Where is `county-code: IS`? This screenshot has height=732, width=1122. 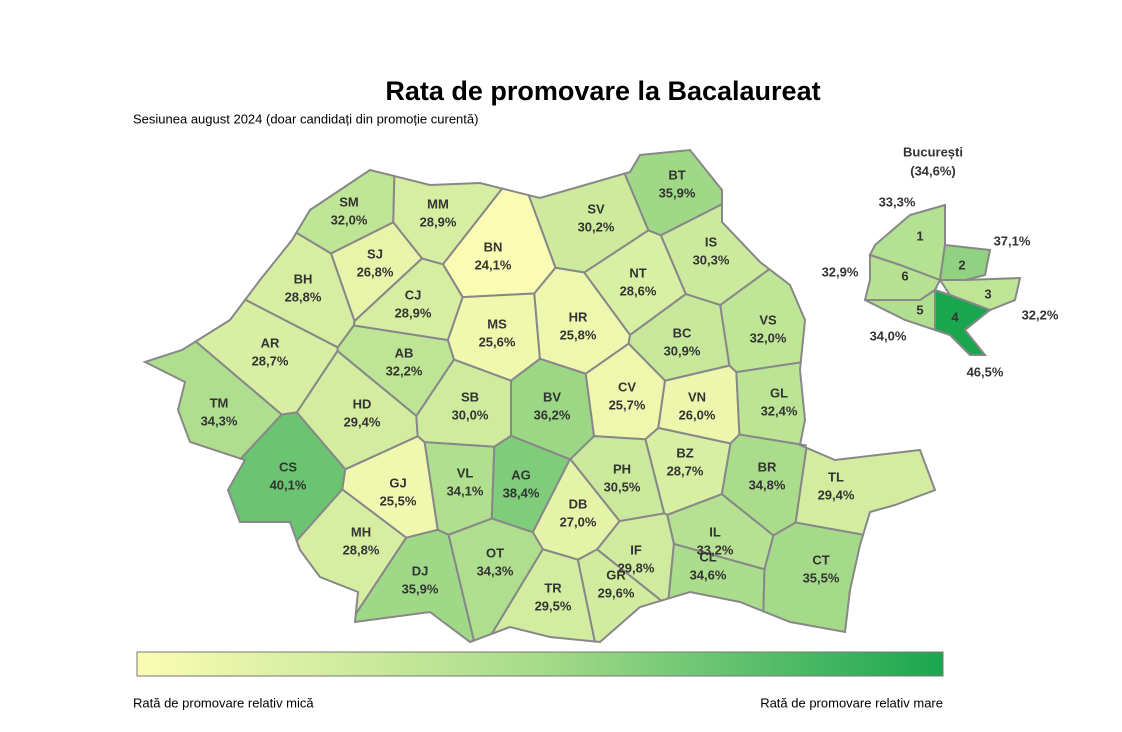 county-code: IS is located at coordinates (711, 241).